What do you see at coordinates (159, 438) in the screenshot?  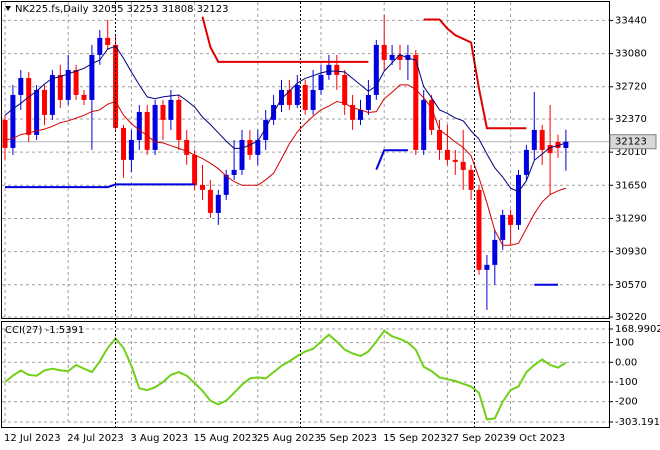 I see `x-tick-label: 3 Aug 2023` at bounding box center [159, 438].